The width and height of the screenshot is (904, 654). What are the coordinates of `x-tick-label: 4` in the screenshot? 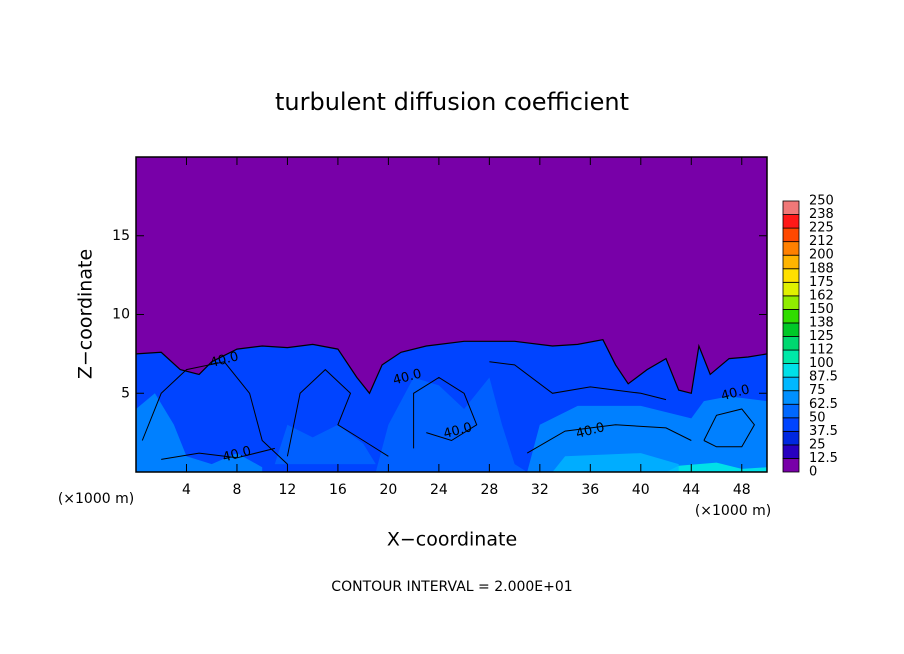 It's located at (186, 490).